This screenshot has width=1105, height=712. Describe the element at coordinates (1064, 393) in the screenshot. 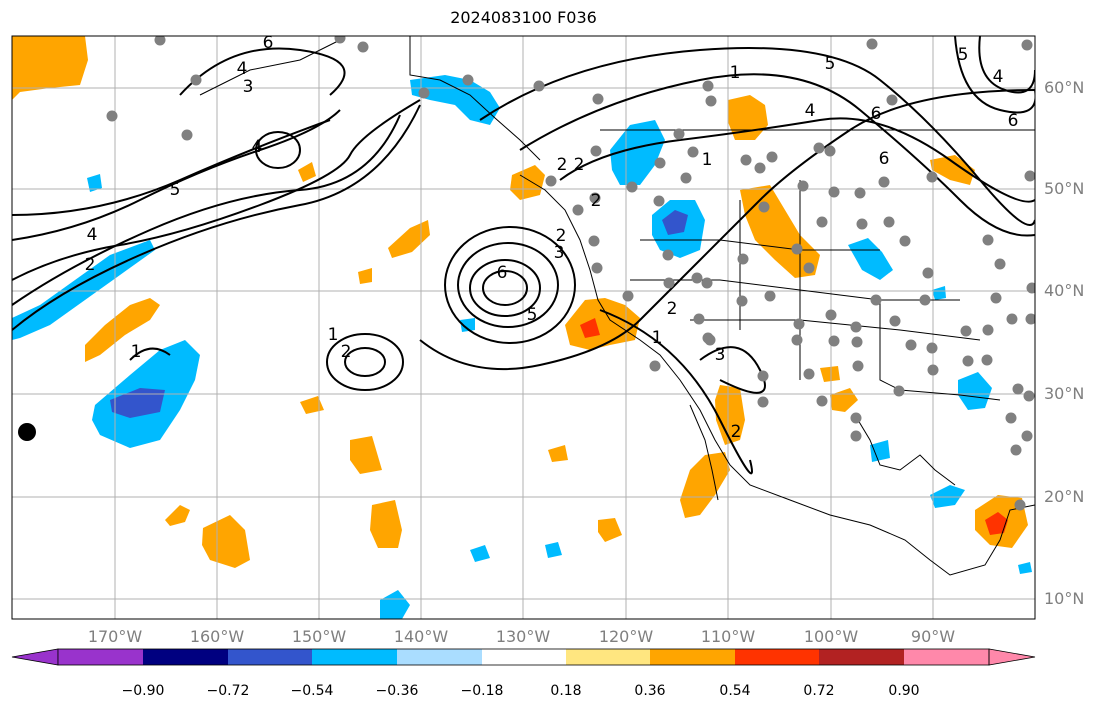

I see `lat-label-30: 30°N` at that location.